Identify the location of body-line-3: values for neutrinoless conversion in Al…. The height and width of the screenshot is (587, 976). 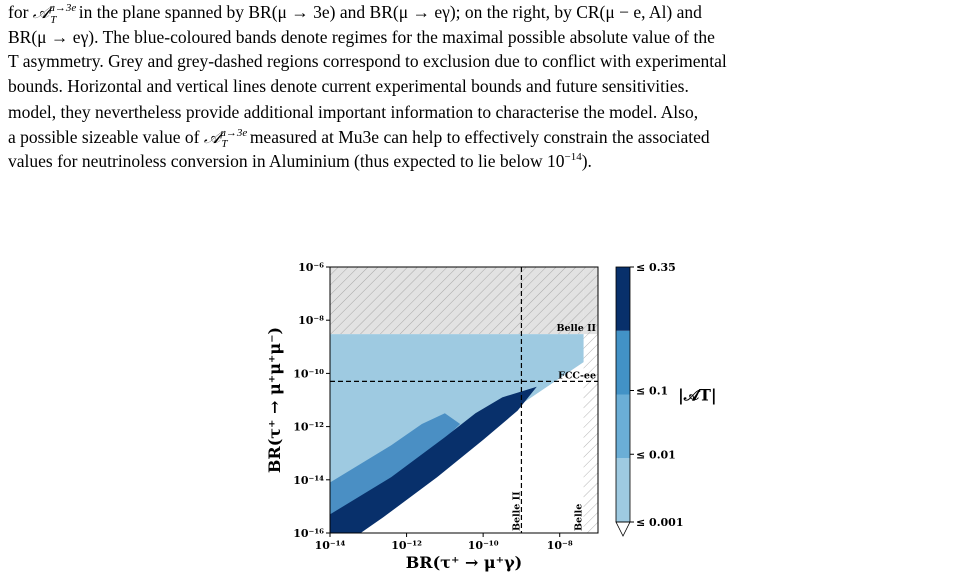
(300, 161).